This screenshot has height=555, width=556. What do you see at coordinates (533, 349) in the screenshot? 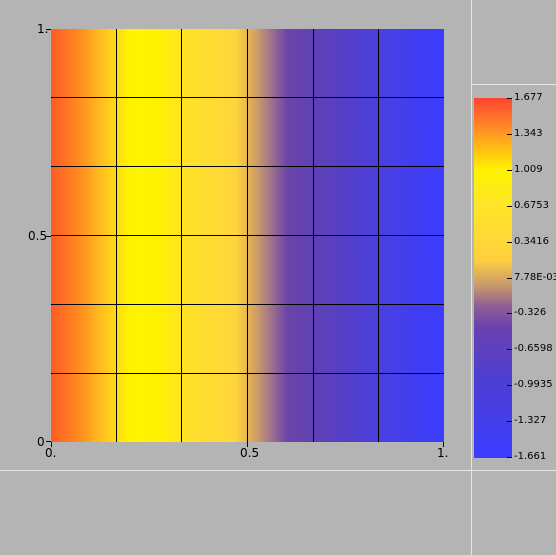
I see `colorbar-label: -0.6598` at bounding box center [533, 349].